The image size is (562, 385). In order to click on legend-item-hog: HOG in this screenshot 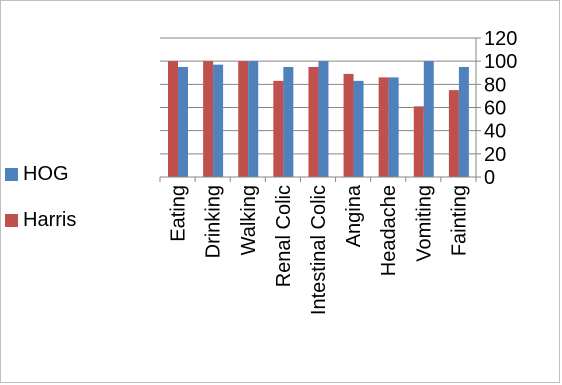, I will do `click(75, 175)`.